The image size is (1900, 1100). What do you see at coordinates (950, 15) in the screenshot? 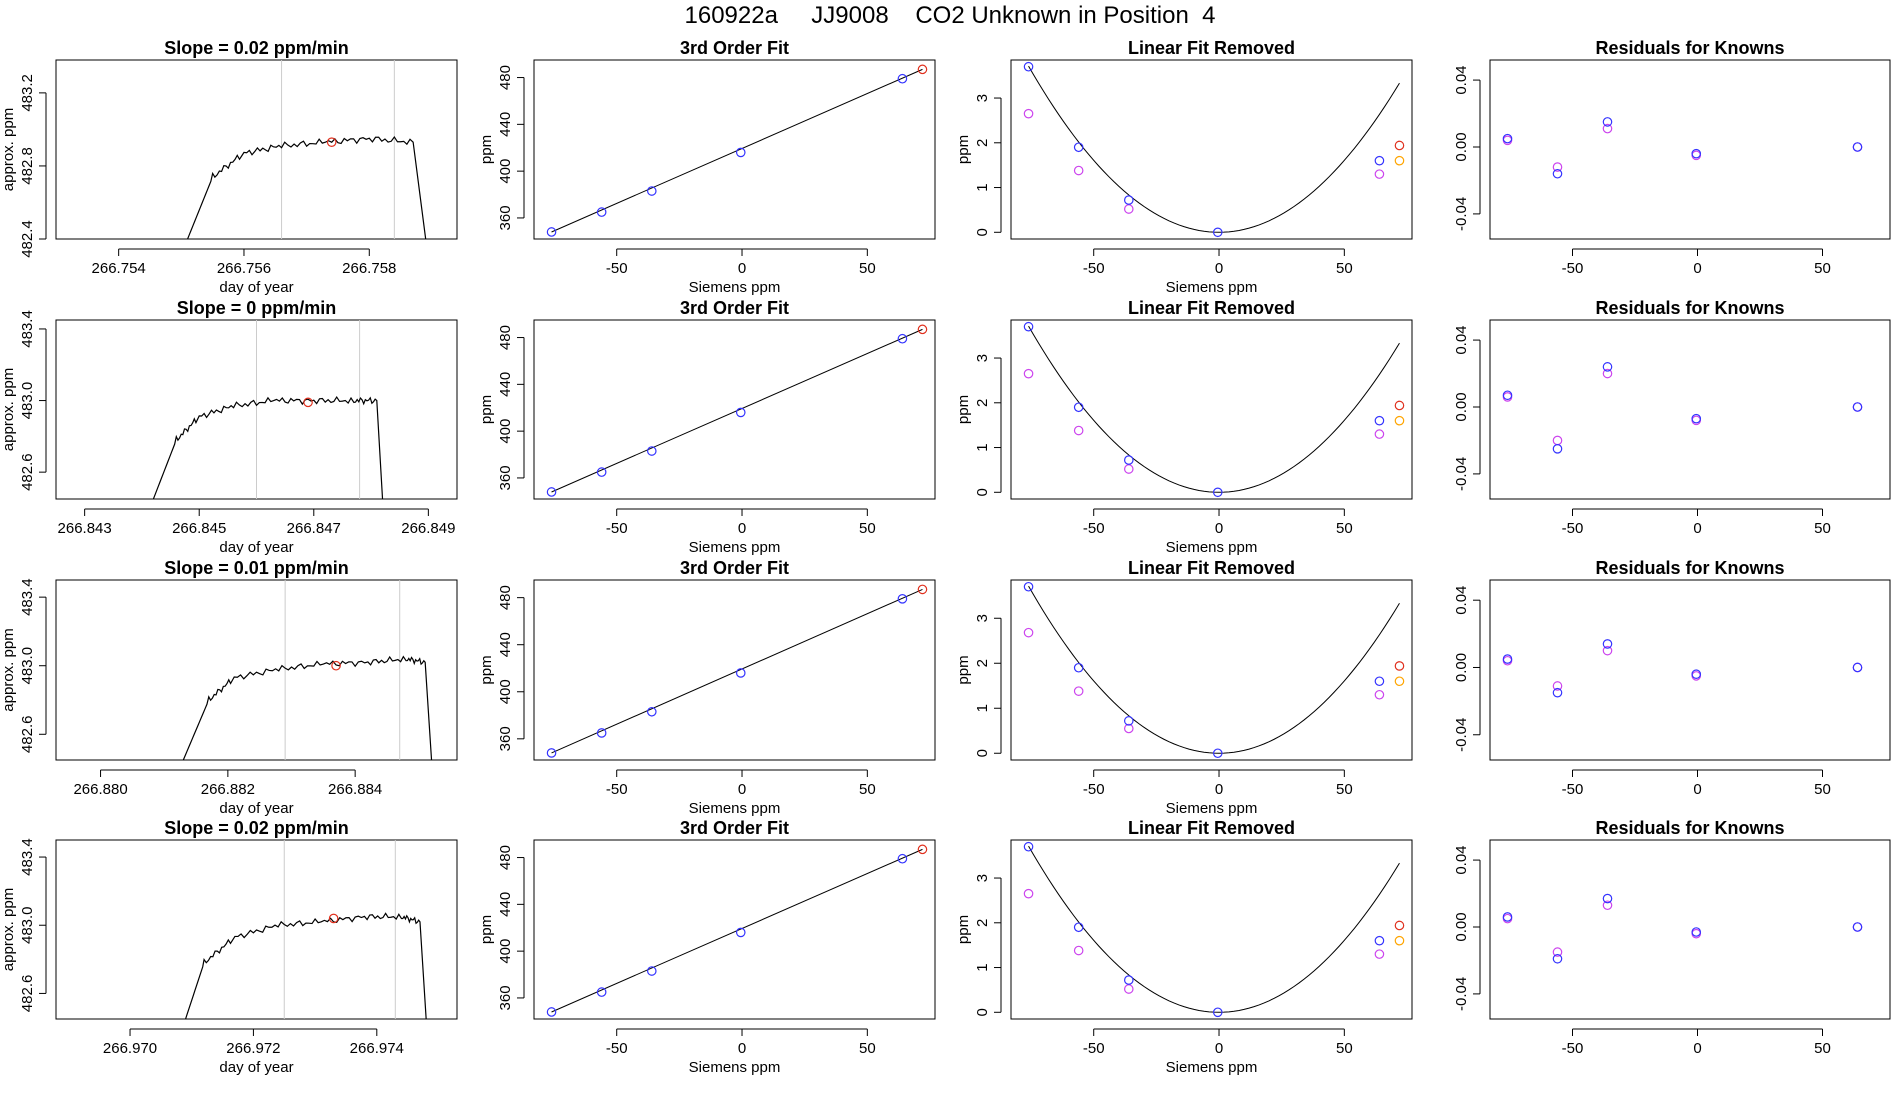
I see `page-title: 160922a JJ9008 CO2 Unknown in Position 4` at bounding box center [950, 15].